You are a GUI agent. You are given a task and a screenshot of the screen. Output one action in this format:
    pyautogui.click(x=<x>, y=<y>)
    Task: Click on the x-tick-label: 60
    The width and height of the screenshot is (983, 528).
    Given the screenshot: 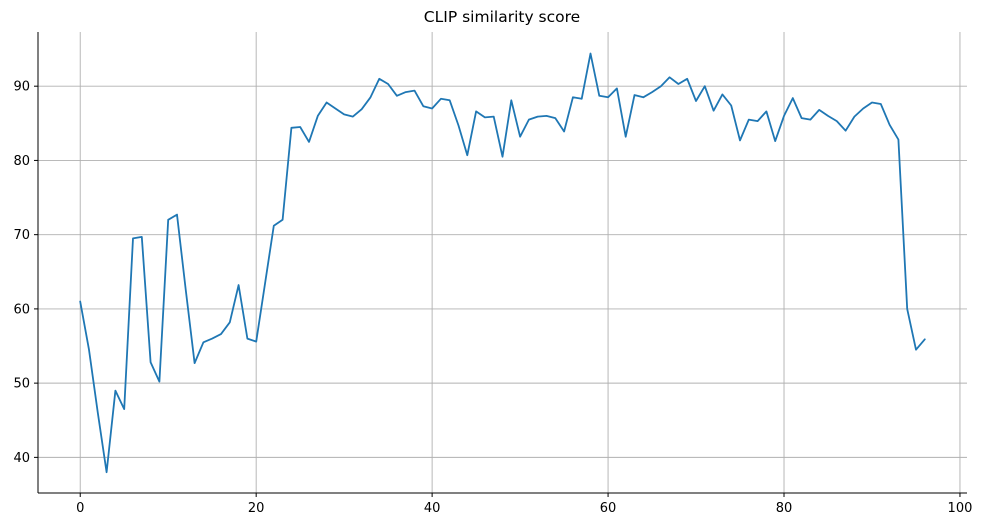 What is the action you would take?
    pyautogui.click(x=608, y=508)
    